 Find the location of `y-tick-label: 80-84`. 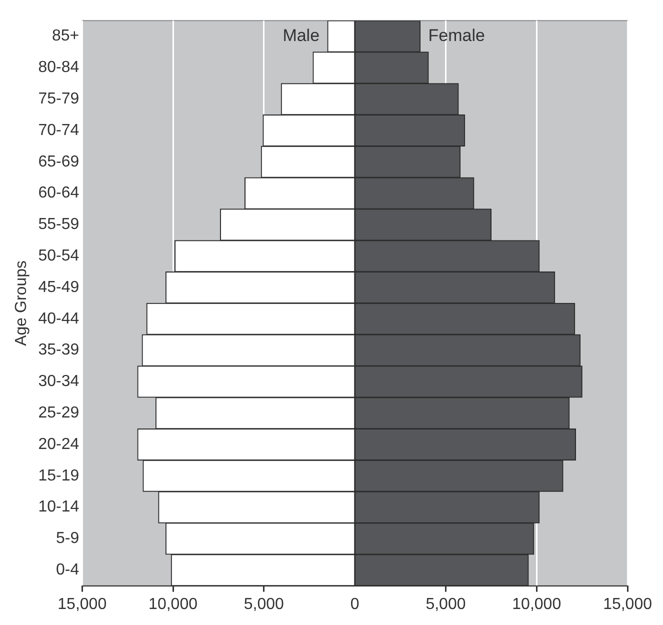

y-tick-label: 80-84 is located at coordinates (59, 67).